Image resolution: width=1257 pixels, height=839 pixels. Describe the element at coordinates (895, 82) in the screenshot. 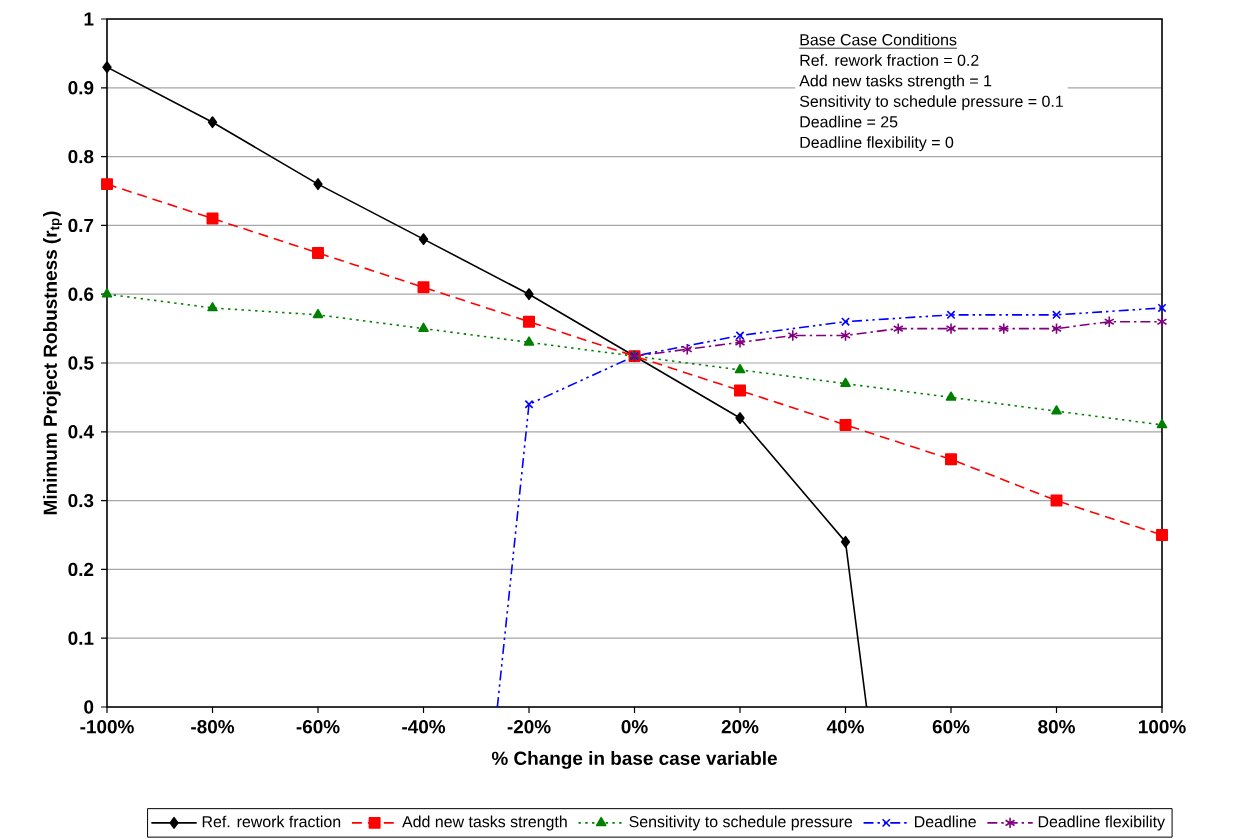

I see `annotation: Add new tasks strength = 1` at that location.